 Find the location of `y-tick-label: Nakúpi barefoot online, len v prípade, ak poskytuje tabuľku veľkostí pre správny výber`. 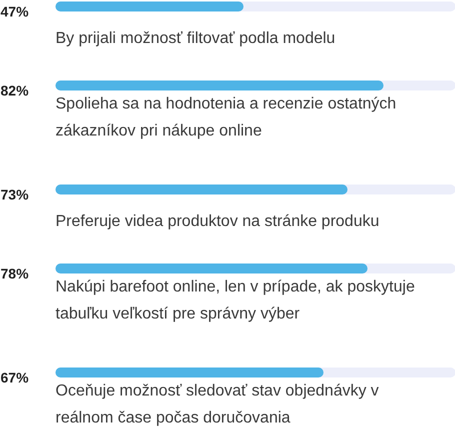

y-tick-label: Nakúpi barefoot online, len v prípade, ak poskytuje tabuľku veľkostí pre správny výber is located at coordinates (235, 300).